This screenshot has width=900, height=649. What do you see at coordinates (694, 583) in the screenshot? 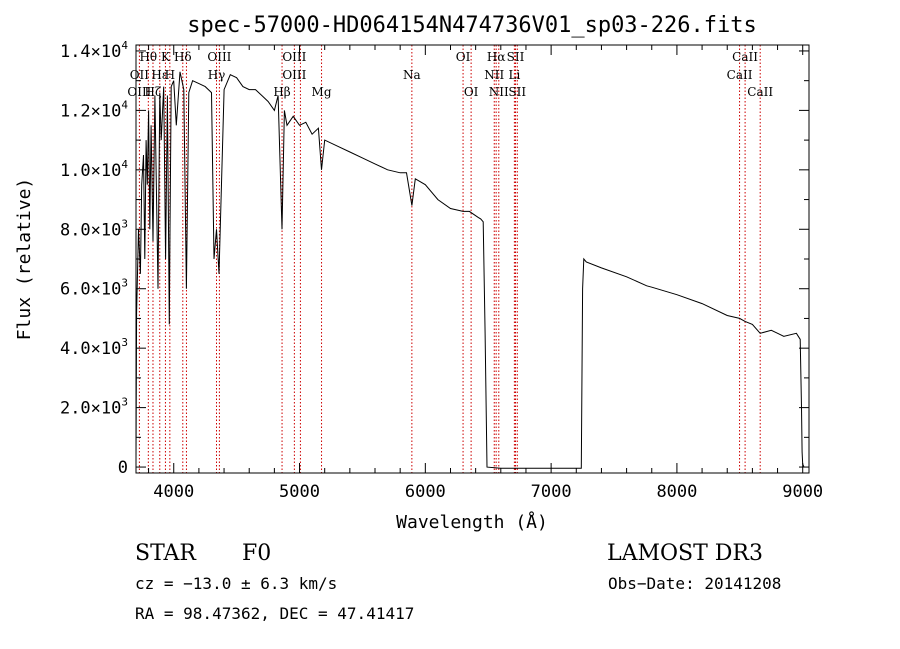
I see `obs-date: Obs−Date: 20141208` at bounding box center [694, 583].